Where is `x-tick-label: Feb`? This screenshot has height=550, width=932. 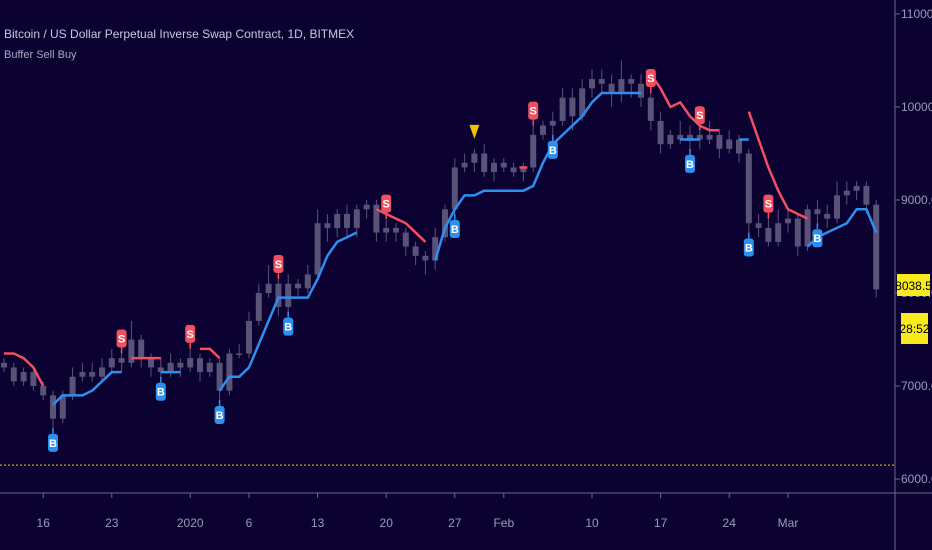
x-tick-label: Feb is located at coordinates (503, 523).